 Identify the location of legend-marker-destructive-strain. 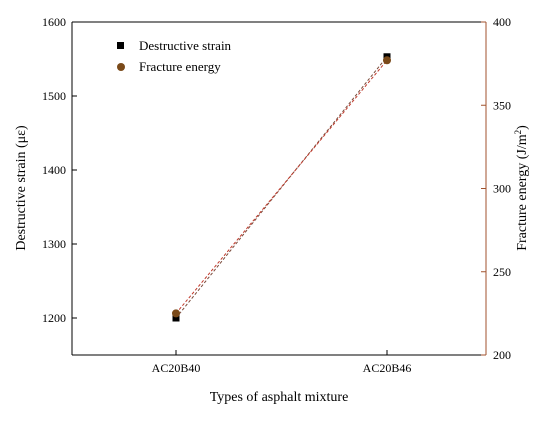
(120, 45).